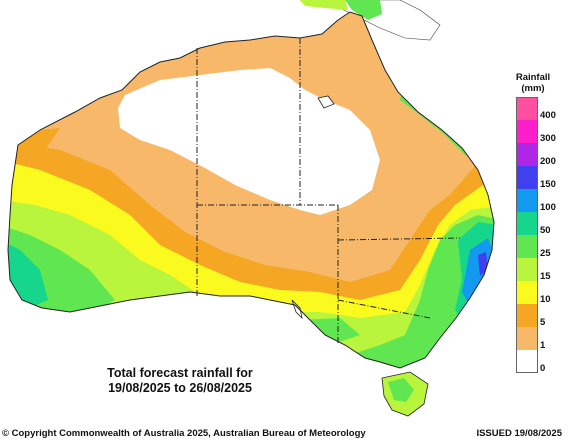  I want to click on legend-label-300: 300, so click(548, 138).